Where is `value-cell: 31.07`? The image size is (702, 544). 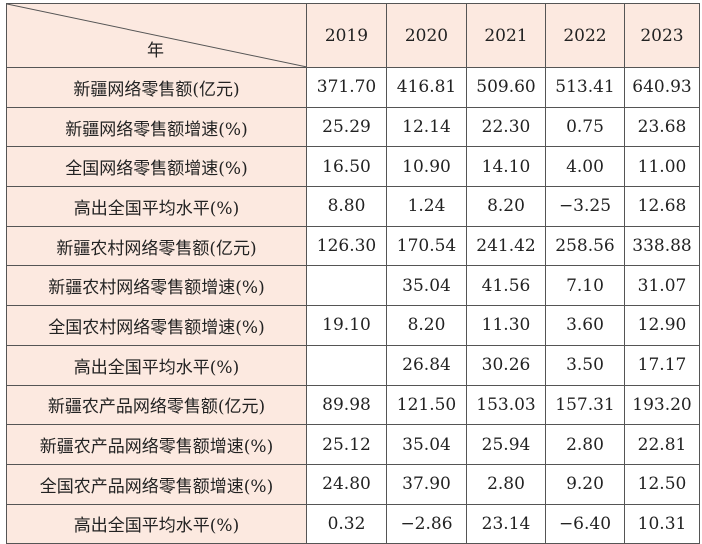
value-cell: 31.07 is located at coordinates (662, 286).